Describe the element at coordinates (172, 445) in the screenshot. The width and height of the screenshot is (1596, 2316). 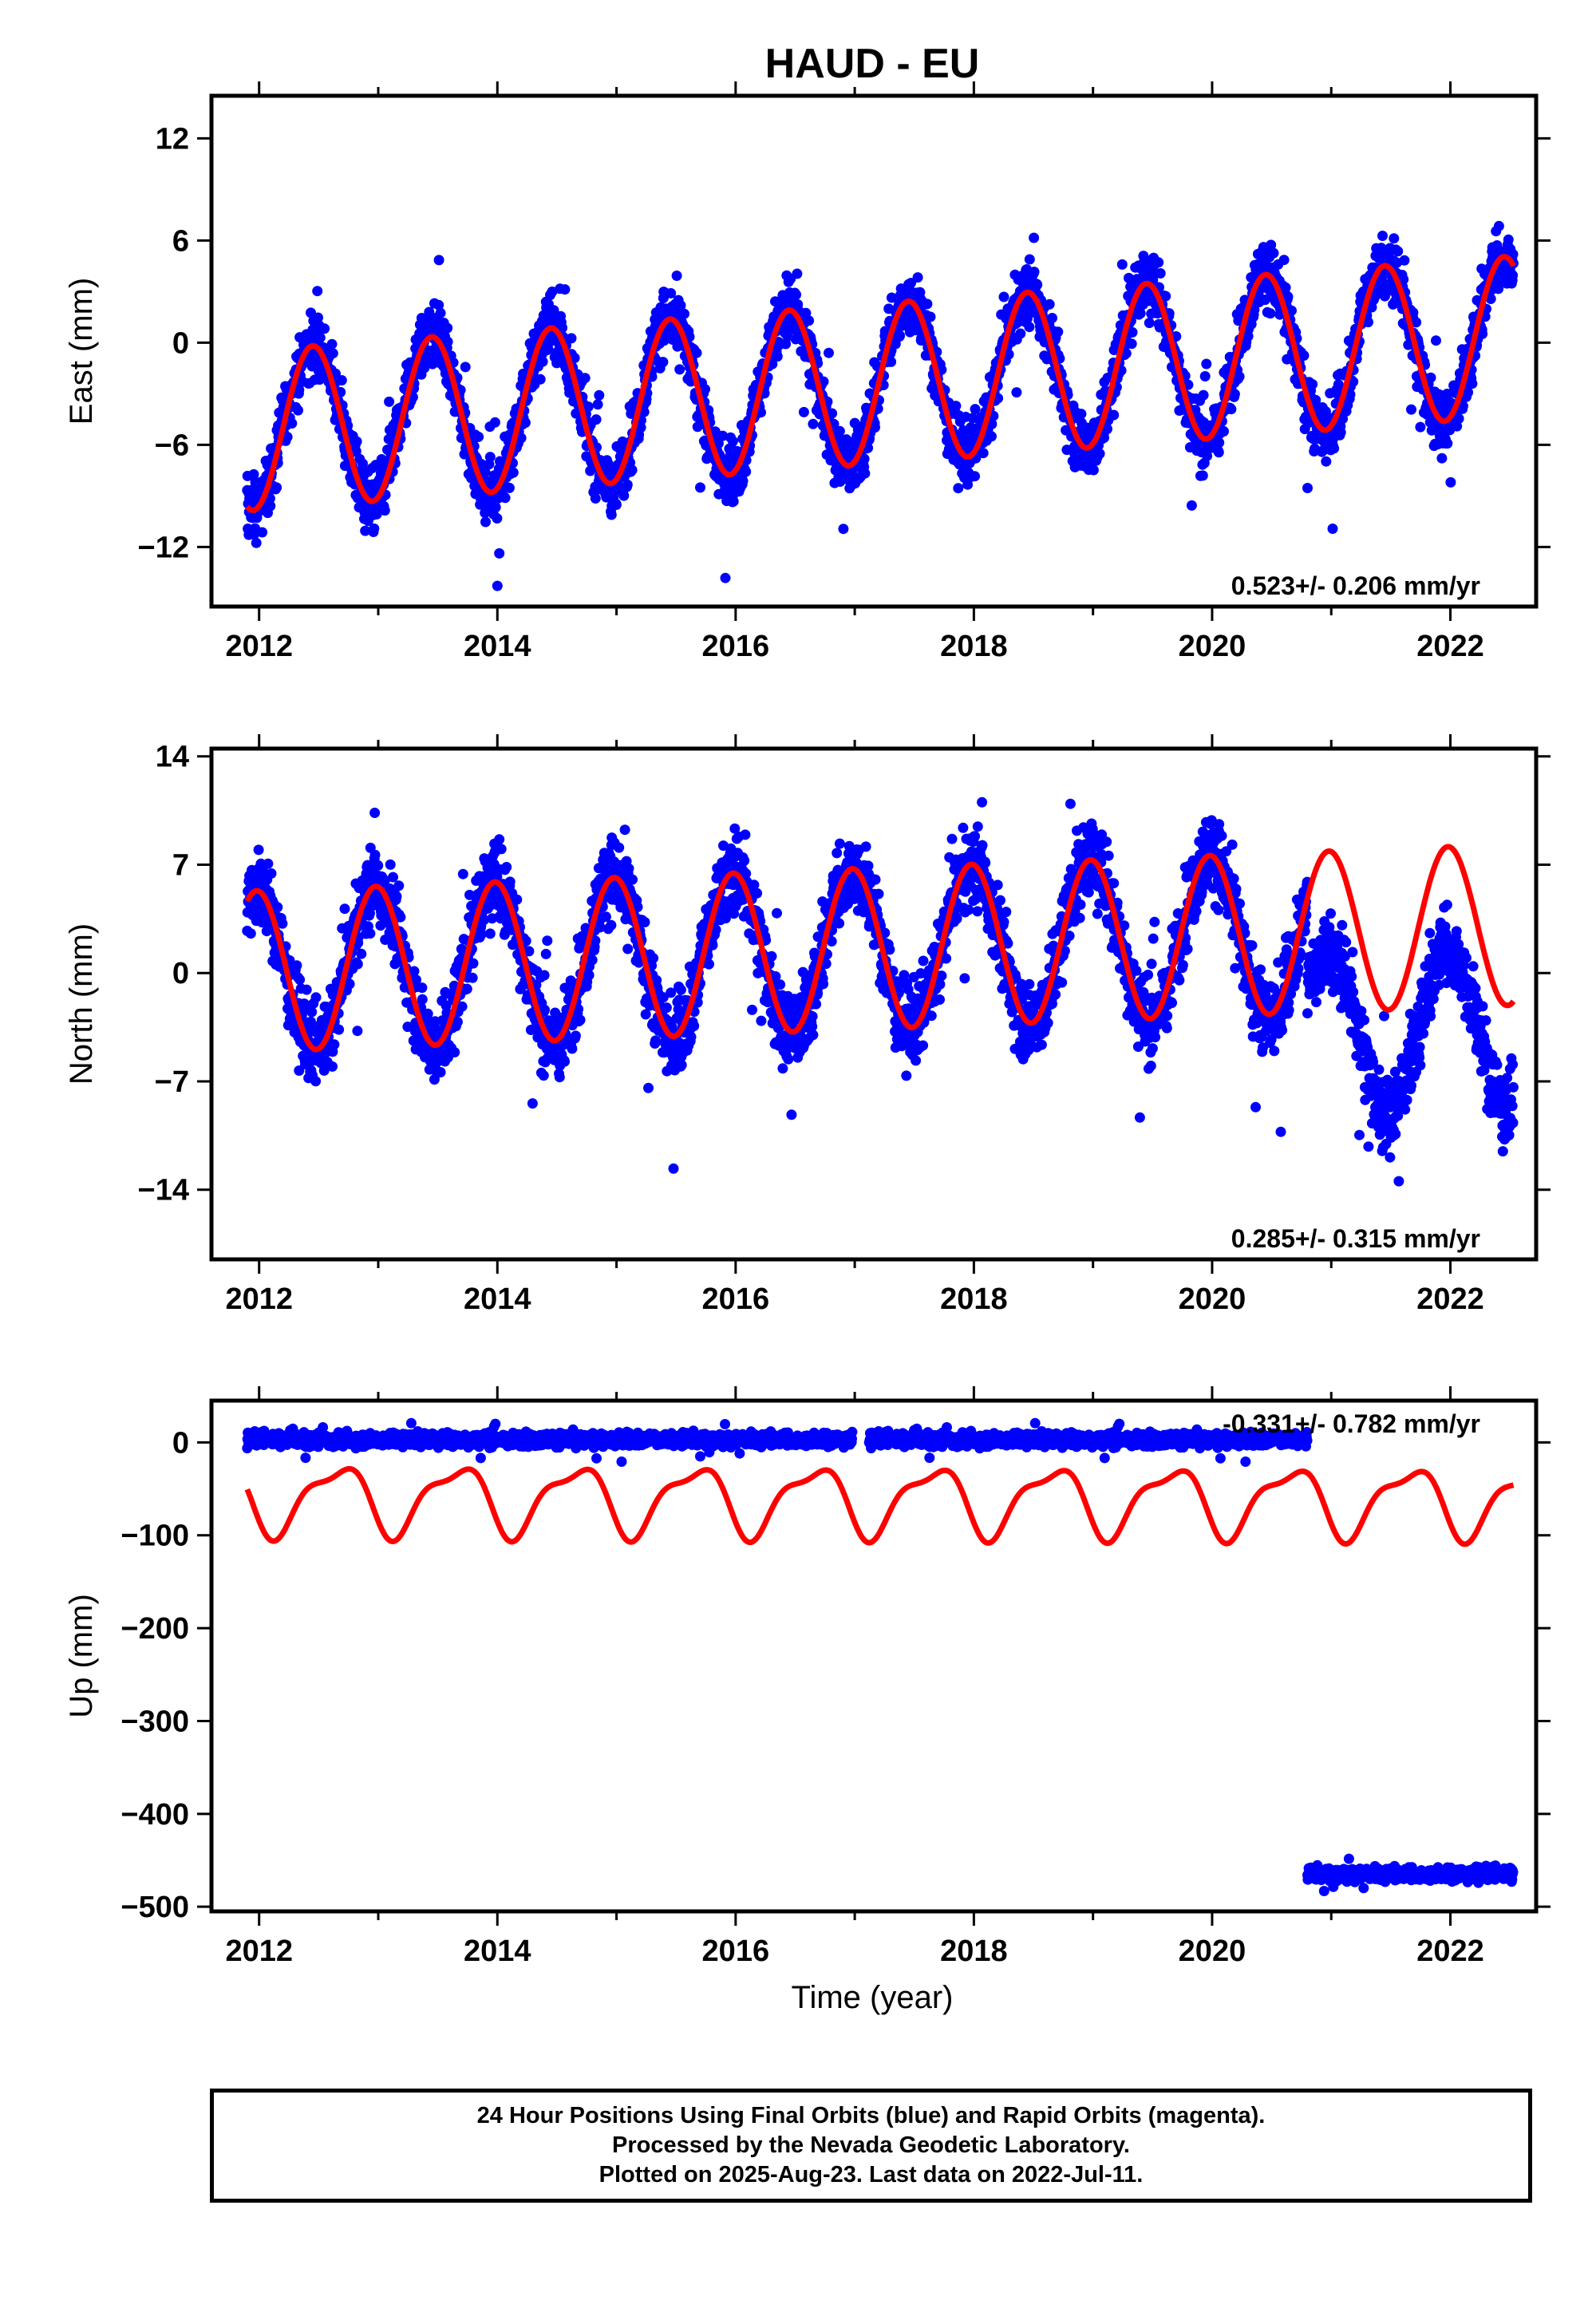
I see `east-y-tick-label: −6` at that location.